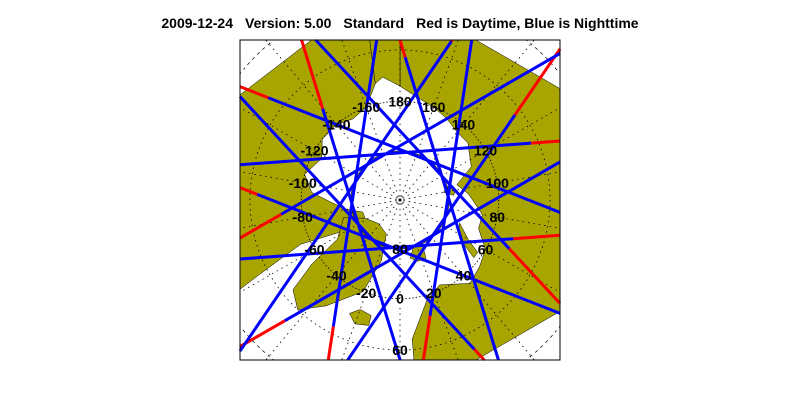  I want to click on longitude-label: 40, so click(464, 276).